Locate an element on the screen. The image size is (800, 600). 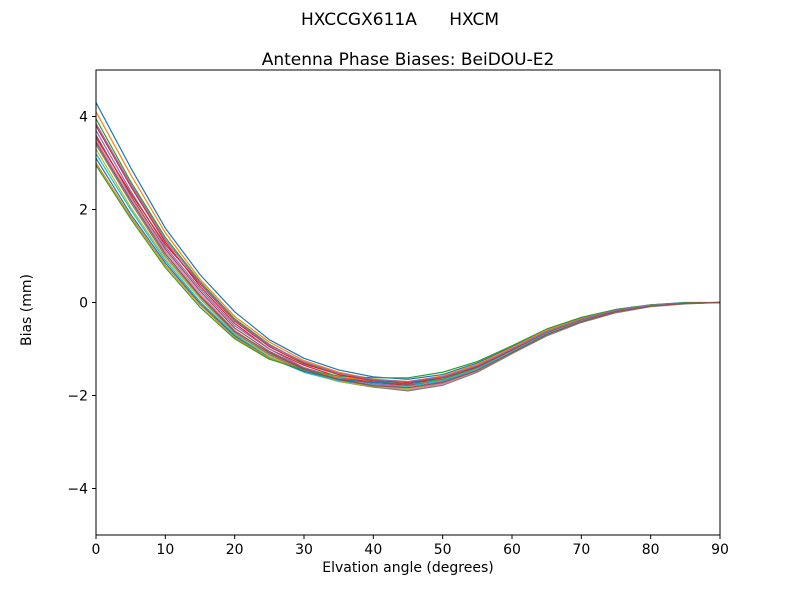
x-tick-label: 50 is located at coordinates (443, 550).